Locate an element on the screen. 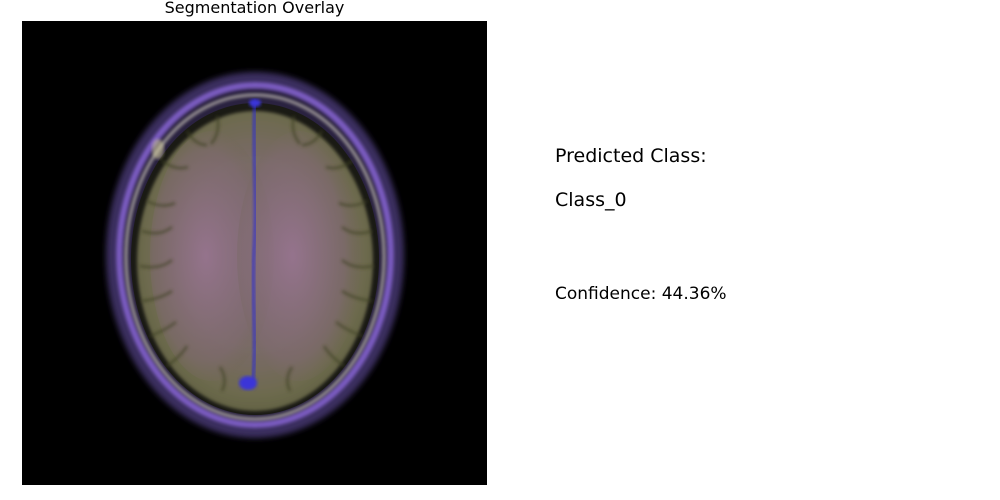  predicted-class-value: Class_0 is located at coordinates (591, 200).